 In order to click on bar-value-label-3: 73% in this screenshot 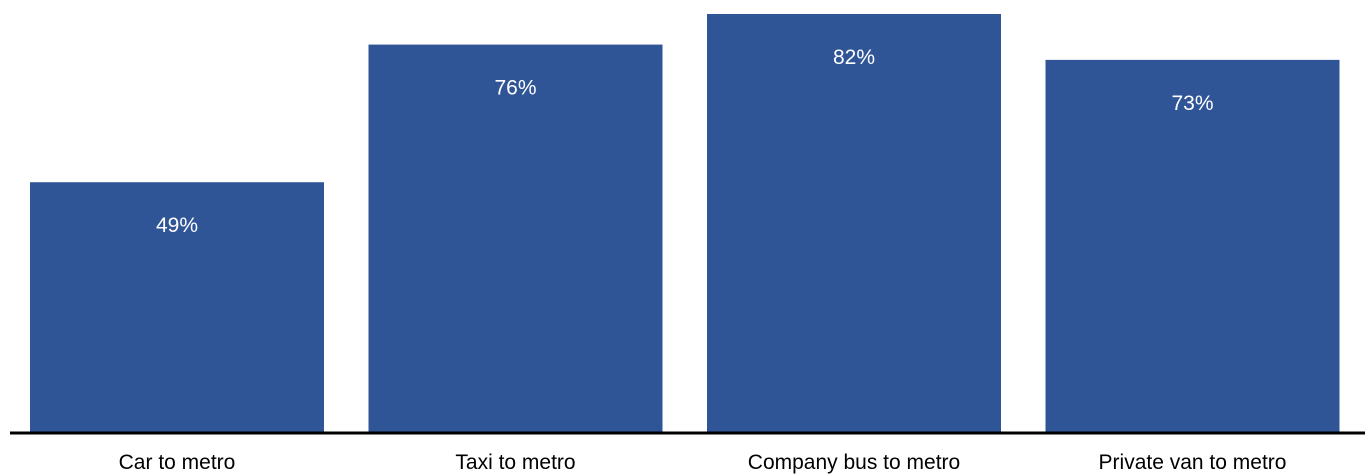, I will do `click(1192, 103)`.